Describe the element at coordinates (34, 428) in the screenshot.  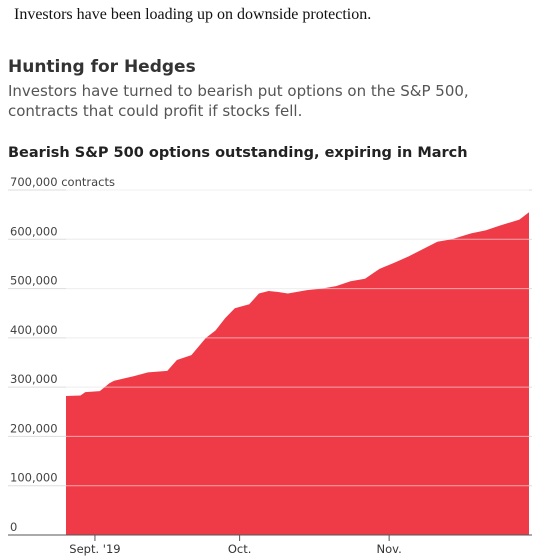
I see `y-tick-label: 200,000` at that location.